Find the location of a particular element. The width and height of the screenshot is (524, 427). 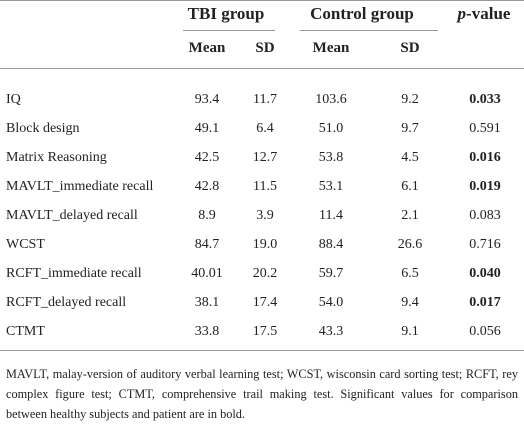

cell: 33.8 is located at coordinates (207, 331).